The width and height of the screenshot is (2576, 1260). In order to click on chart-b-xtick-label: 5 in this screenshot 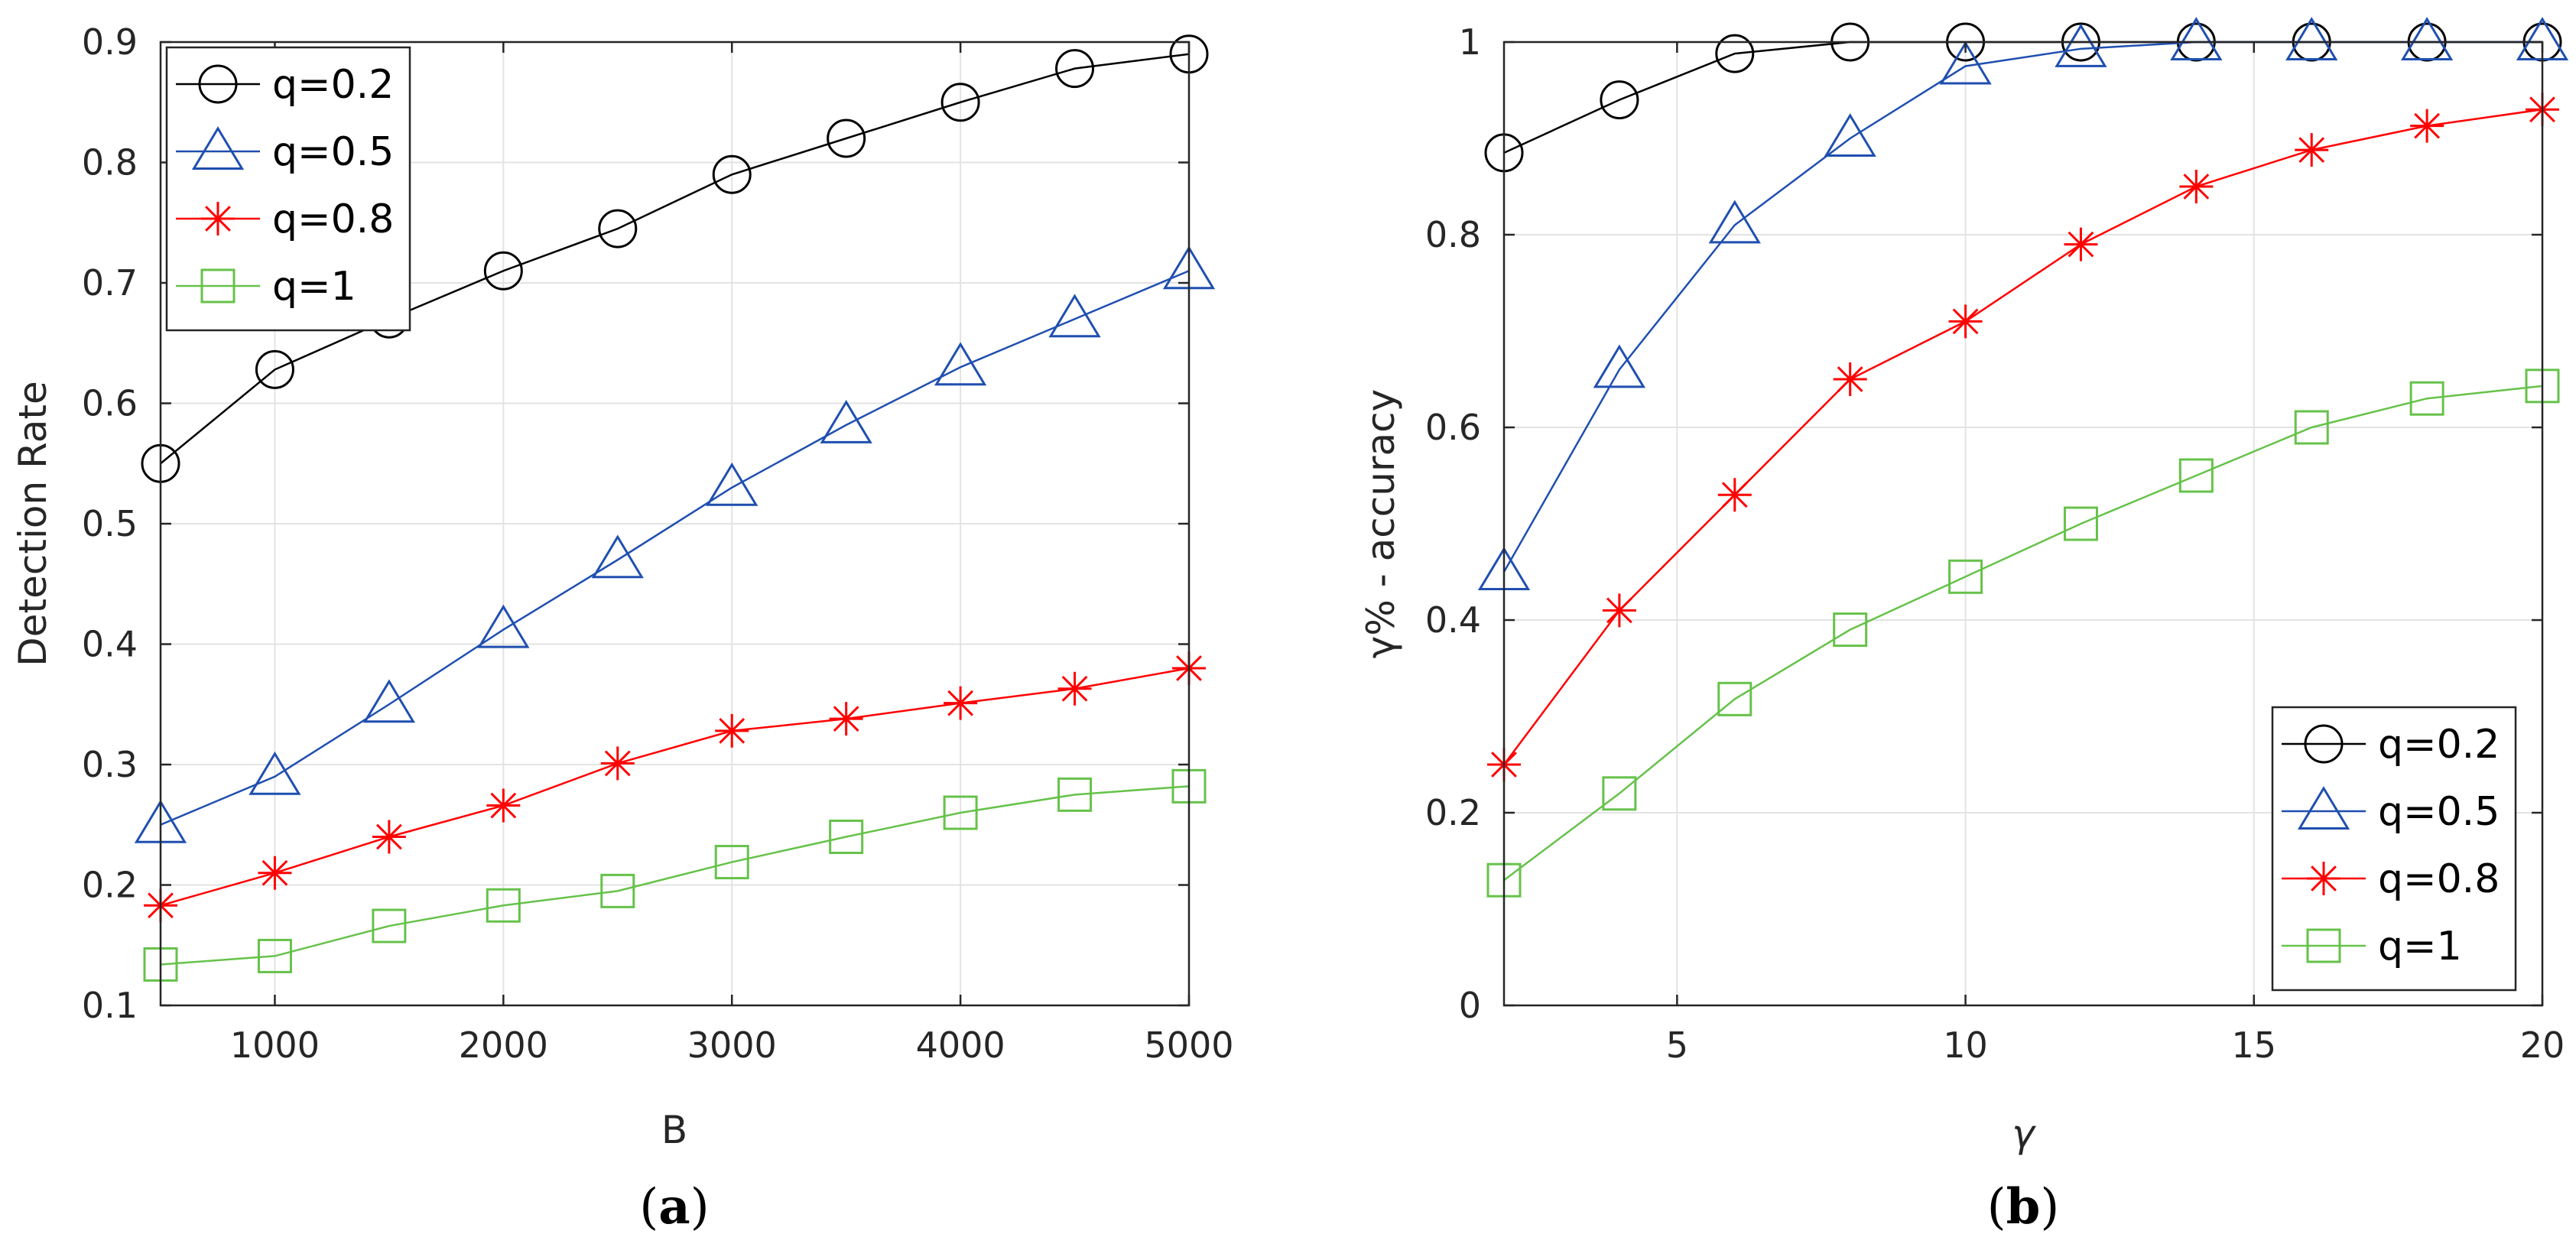, I will do `click(1677, 1045)`.